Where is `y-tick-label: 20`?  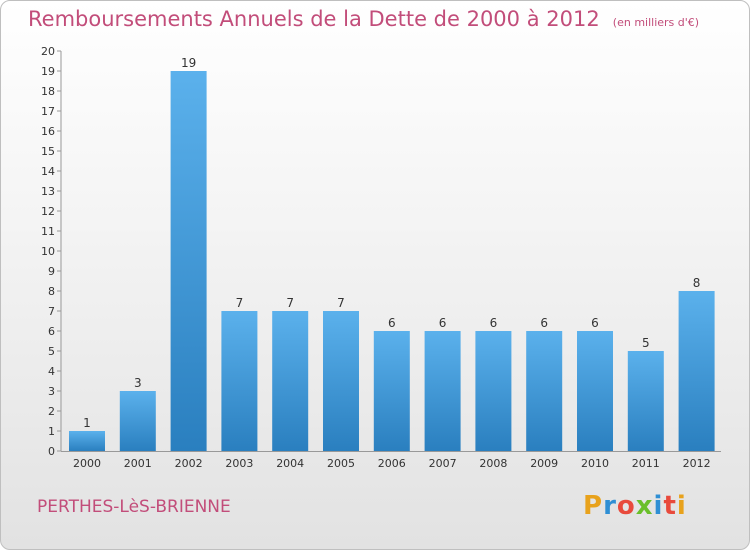 y-tick-label: 20 is located at coordinates (48, 51).